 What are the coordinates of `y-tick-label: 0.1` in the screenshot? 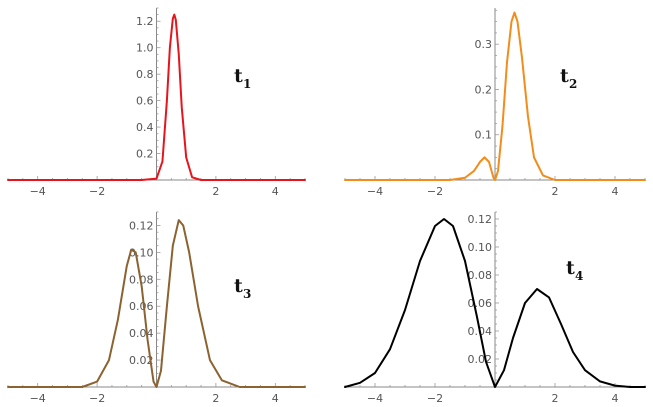 It's located at (484, 135).